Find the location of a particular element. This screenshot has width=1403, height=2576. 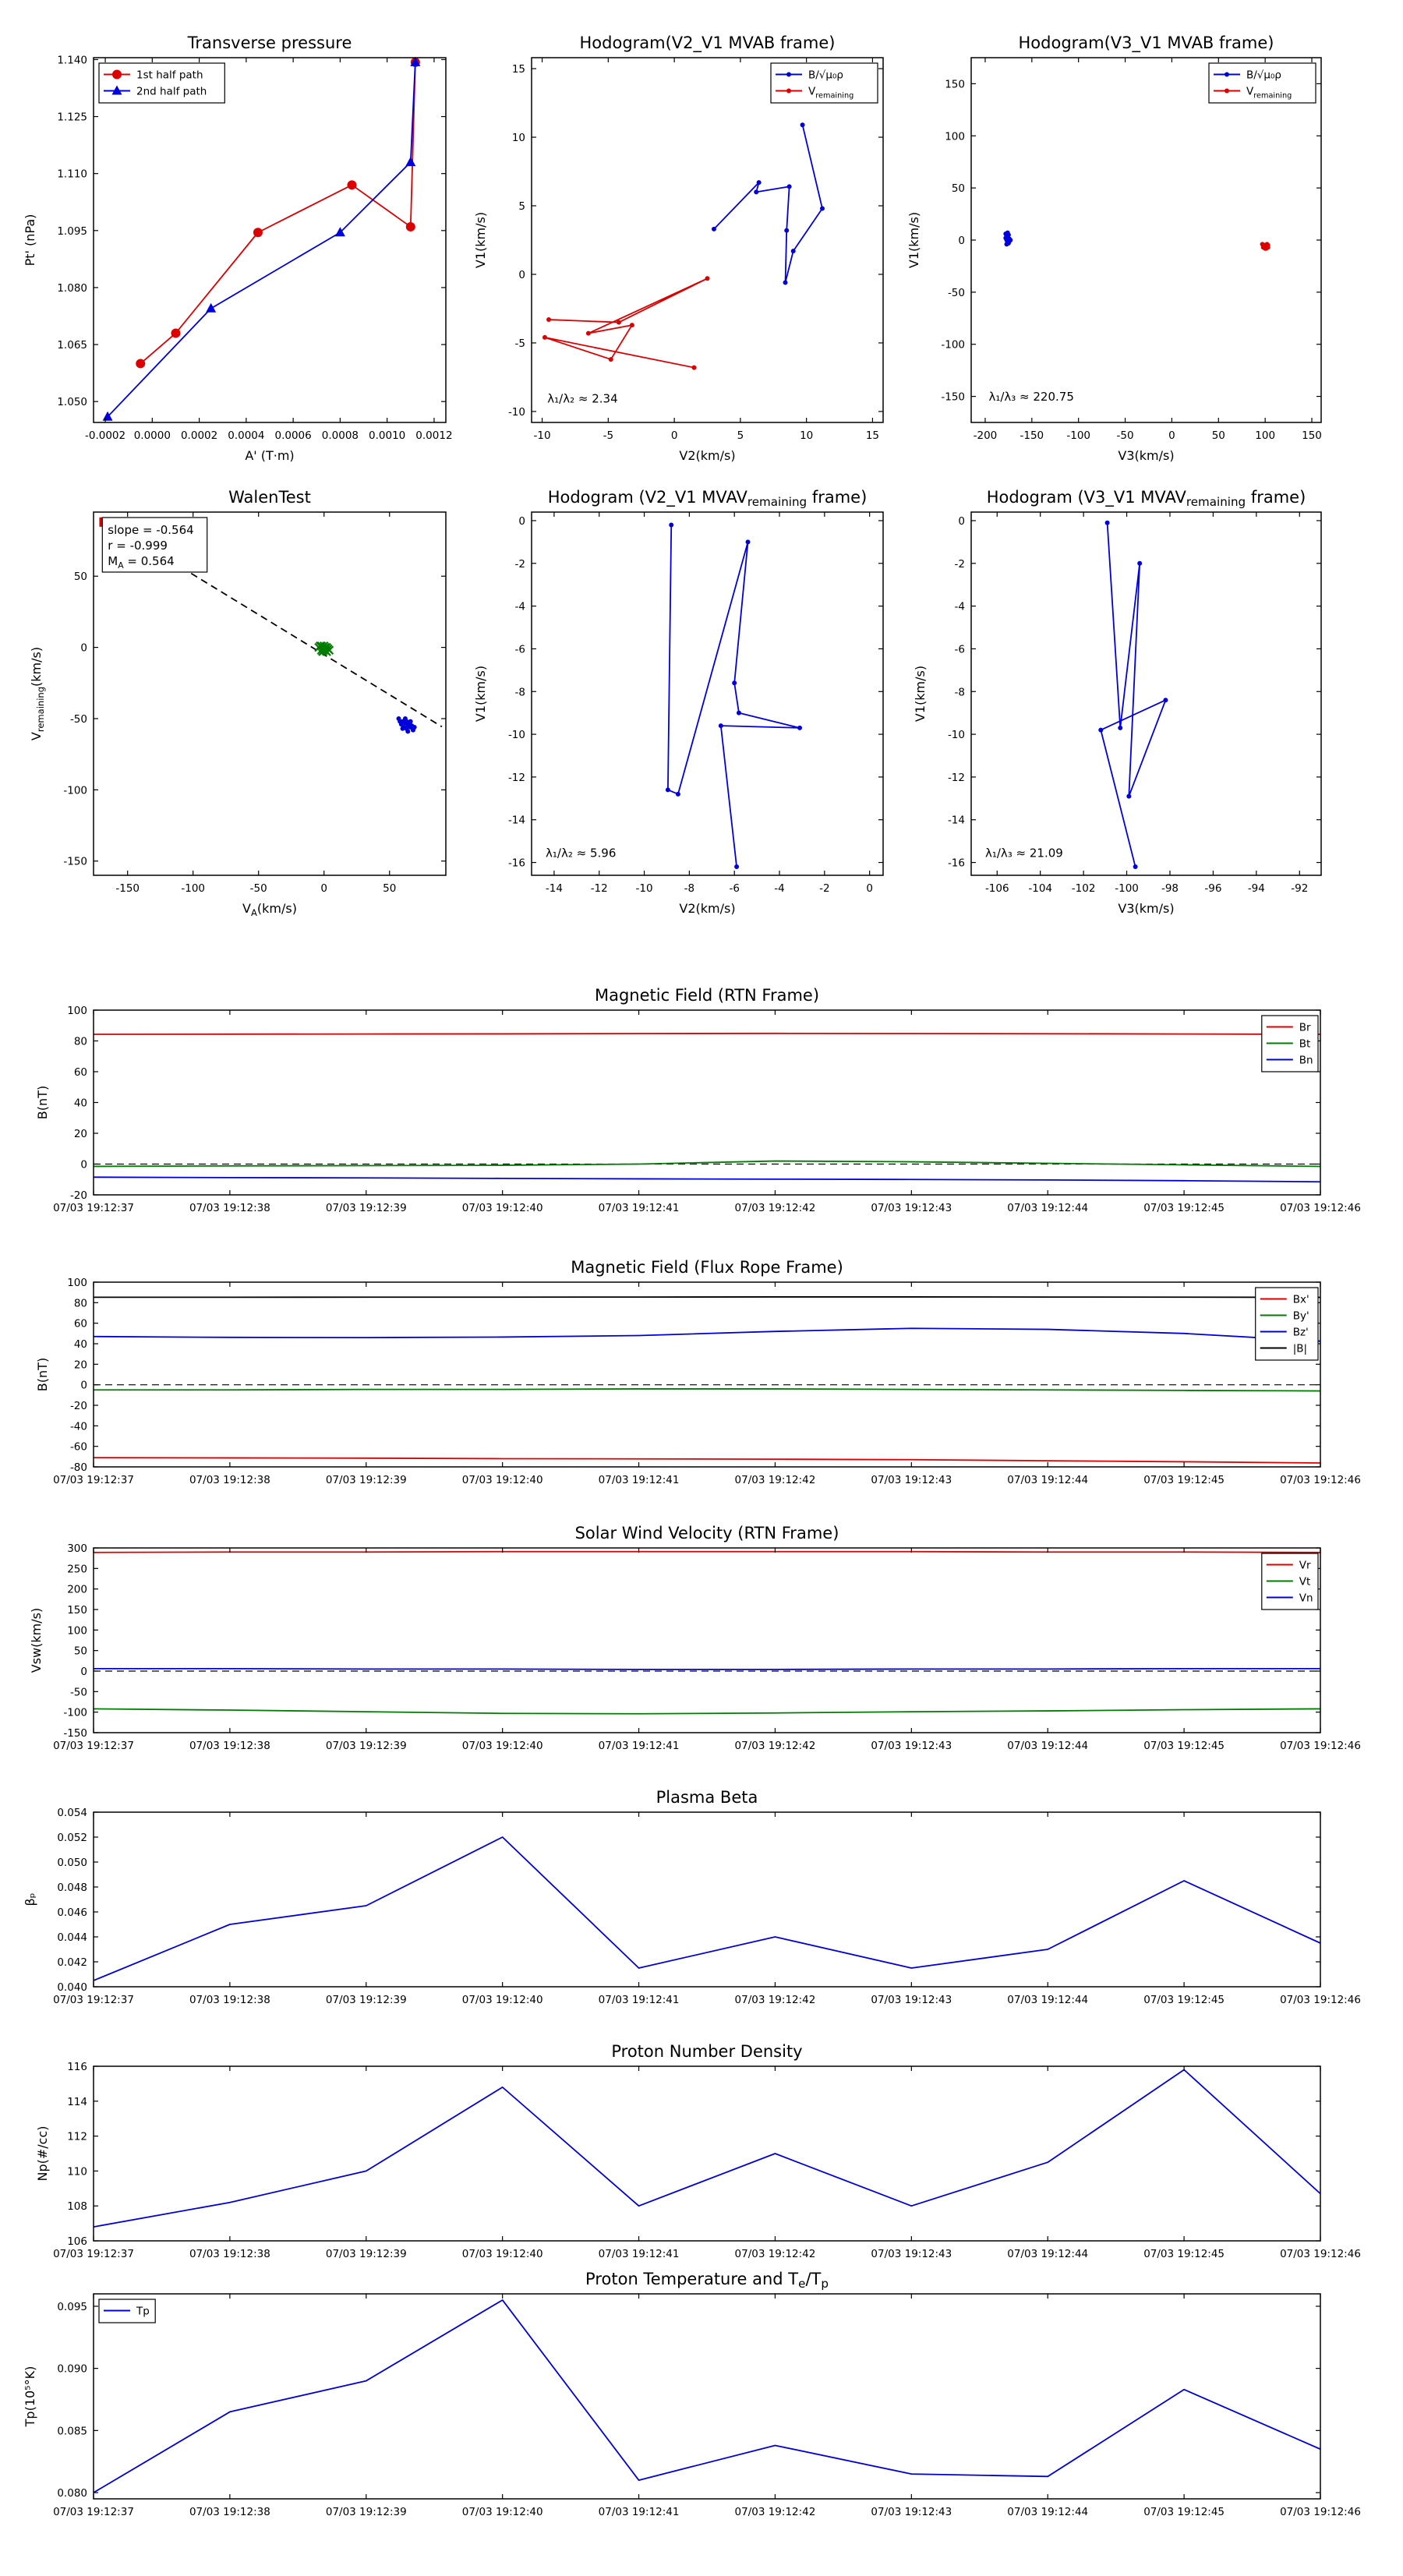

legend-label: 2nd half path is located at coordinates (171, 92).